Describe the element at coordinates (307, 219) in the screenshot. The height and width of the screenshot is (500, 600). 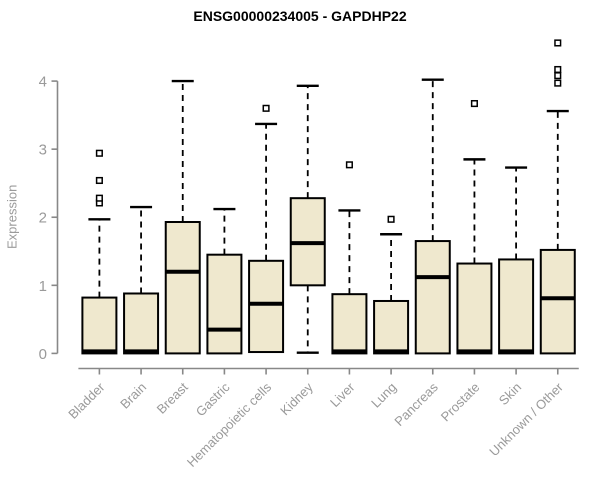
I see `boxplot-kidney` at that location.